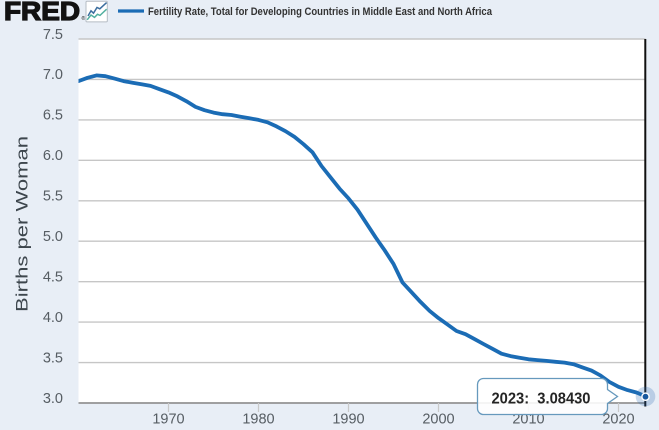 The width and height of the screenshot is (659, 430). What do you see at coordinates (53, 156) in the screenshot?
I see `svg-text: 6.0` at bounding box center [53, 156].